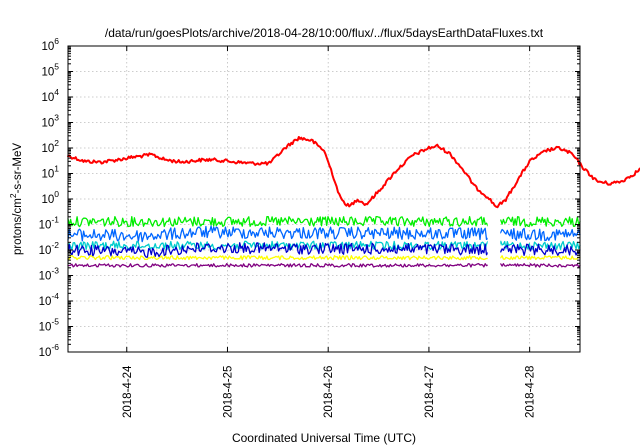  What do you see at coordinates (228, 392) in the screenshot?
I see `x-tick-label: 2018-4-25` at bounding box center [228, 392].